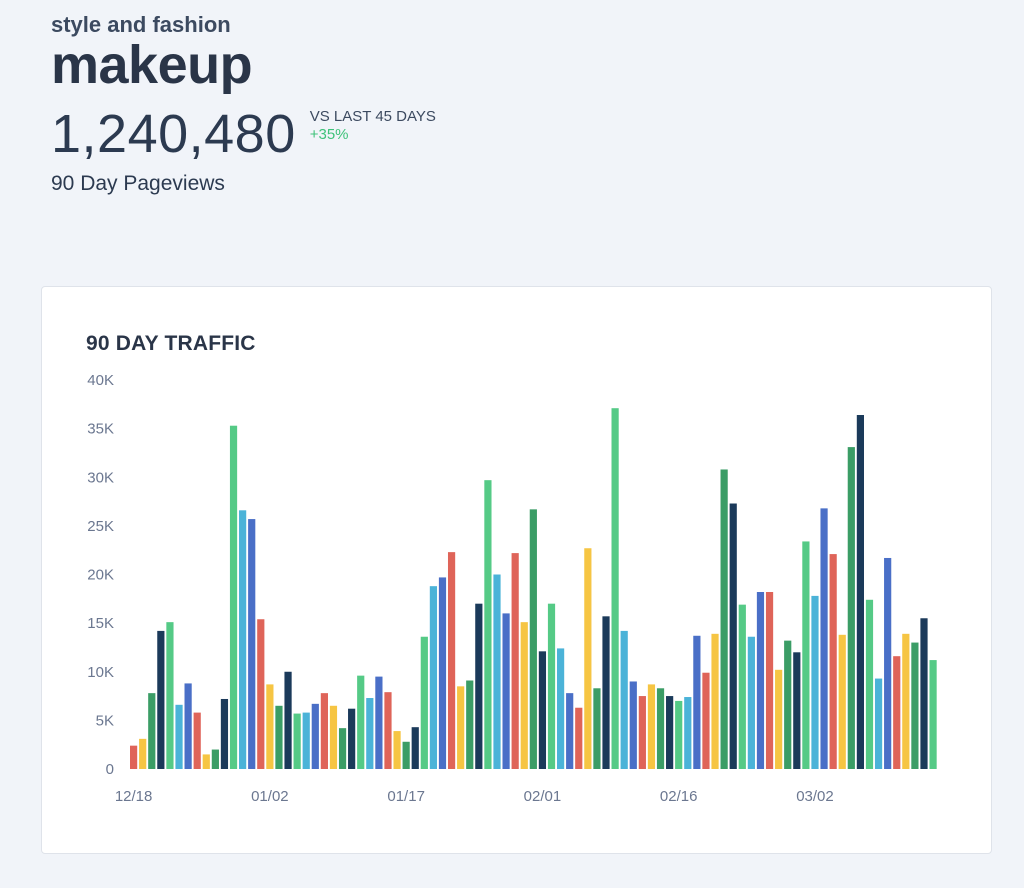  Describe the element at coordinates (173, 134) in the screenshot. I see `pageviews-total: 1,240,480` at that location.